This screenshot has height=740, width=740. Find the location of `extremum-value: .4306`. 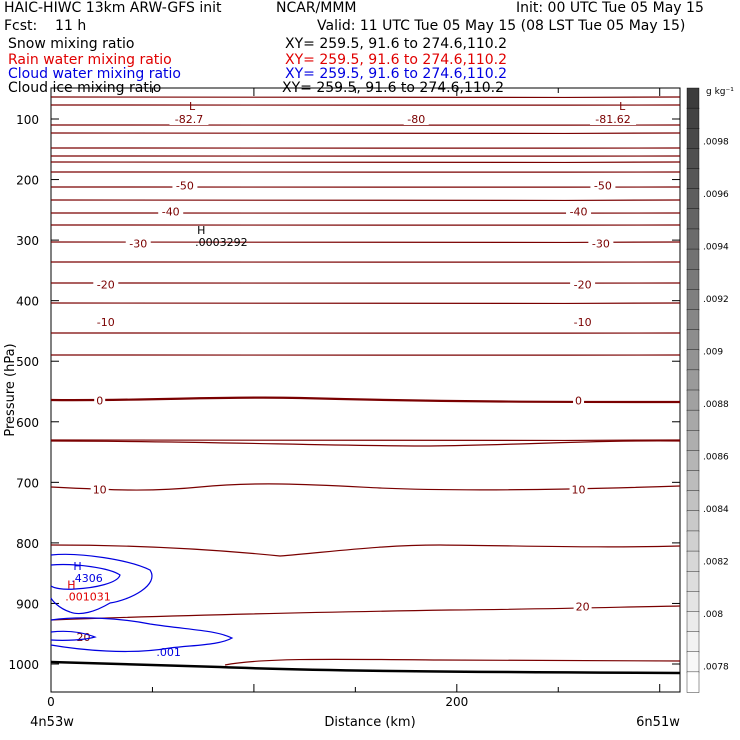

extremum-value: .4306 is located at coordinates (87, 578).